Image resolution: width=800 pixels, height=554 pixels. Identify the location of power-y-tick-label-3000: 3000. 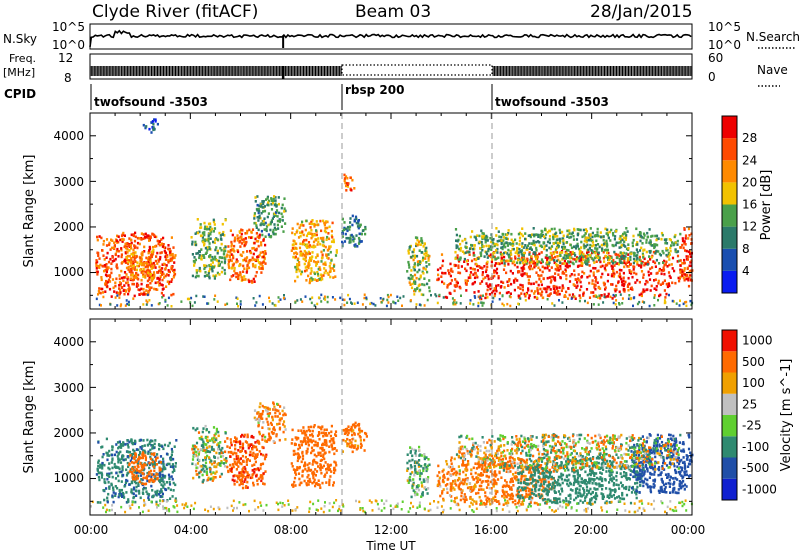
(68, 182).